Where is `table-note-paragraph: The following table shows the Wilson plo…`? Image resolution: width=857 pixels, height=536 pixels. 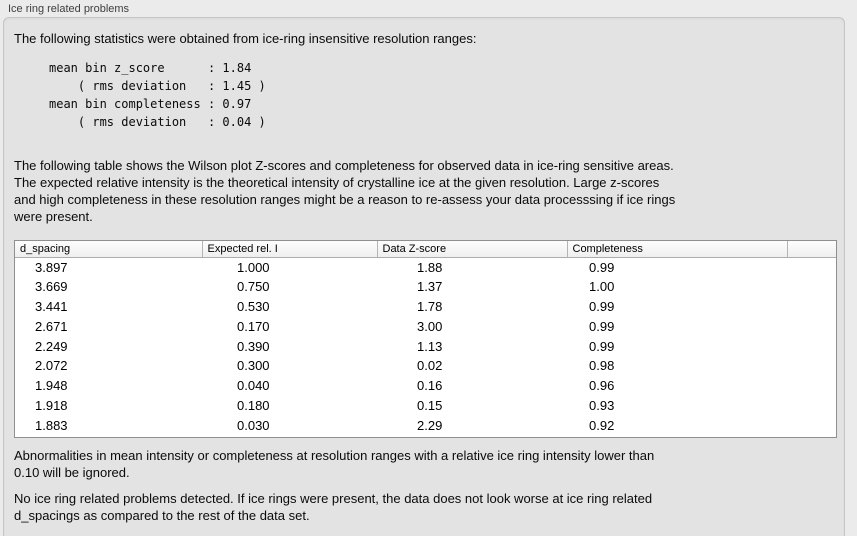
table-note-paragraph: The following table shows the Wilson plo… is located at coordinates (345, 191).